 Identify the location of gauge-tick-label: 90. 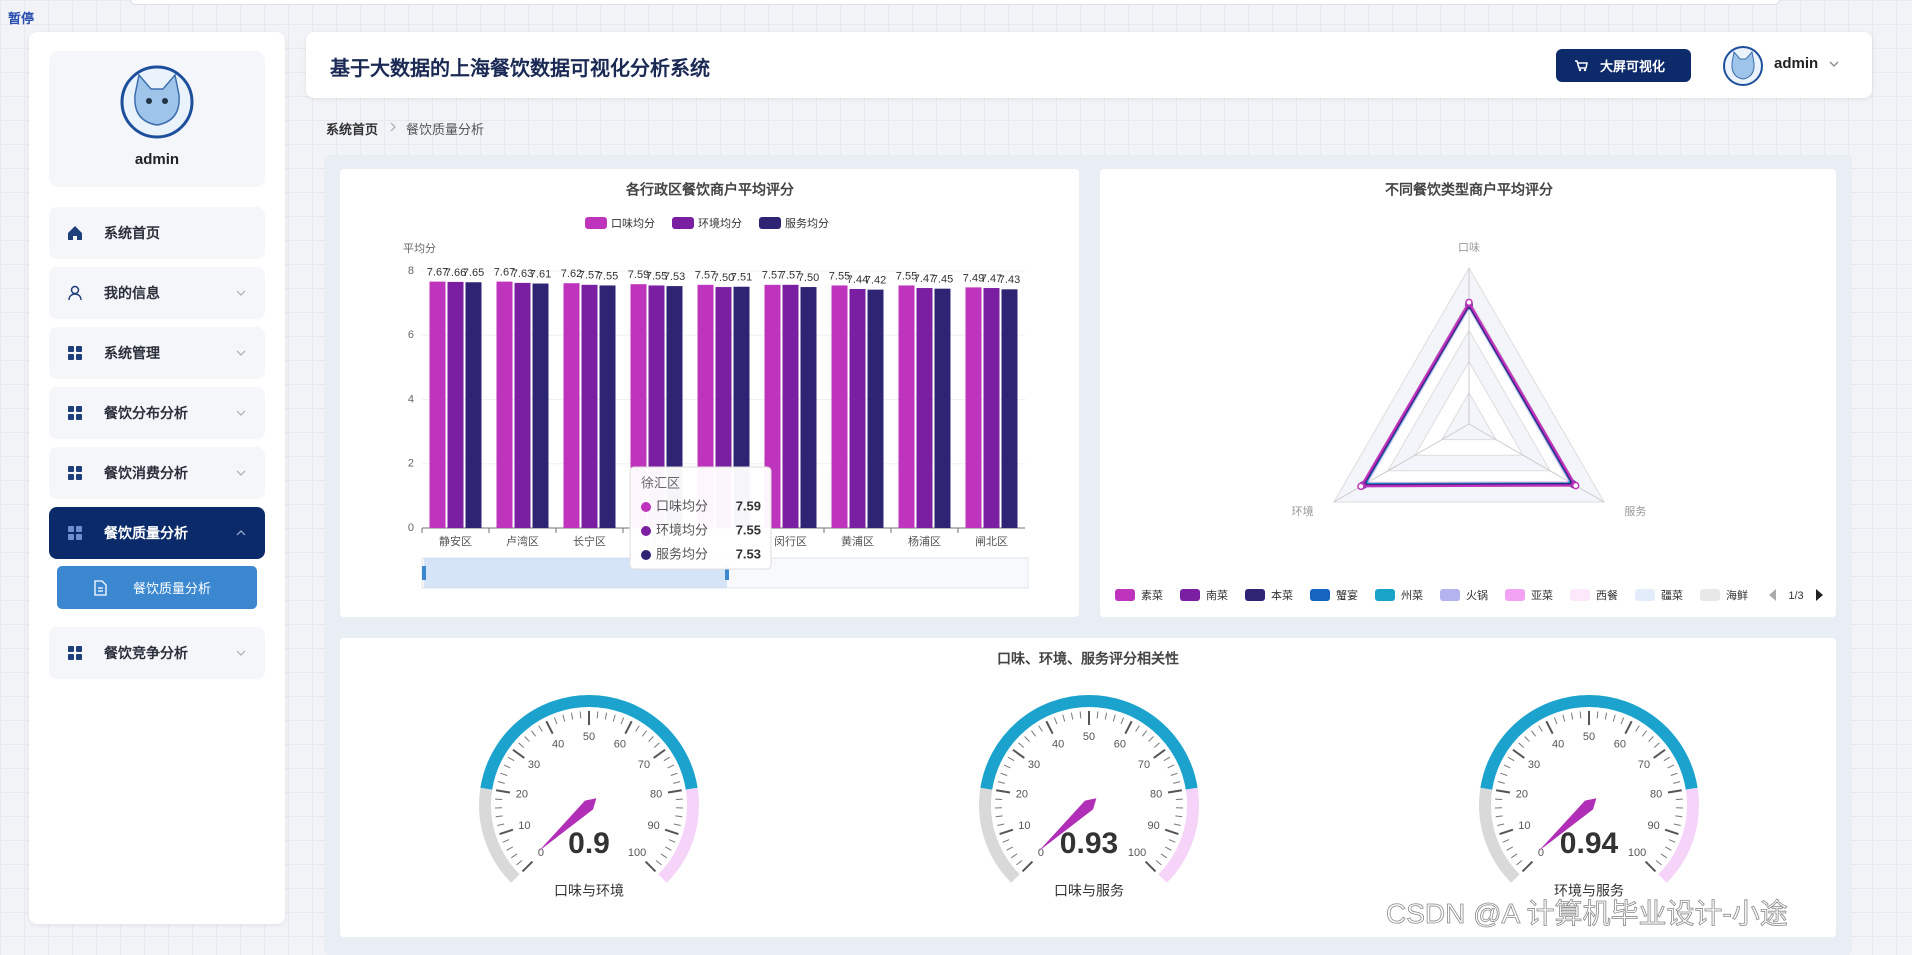
(654, 826).